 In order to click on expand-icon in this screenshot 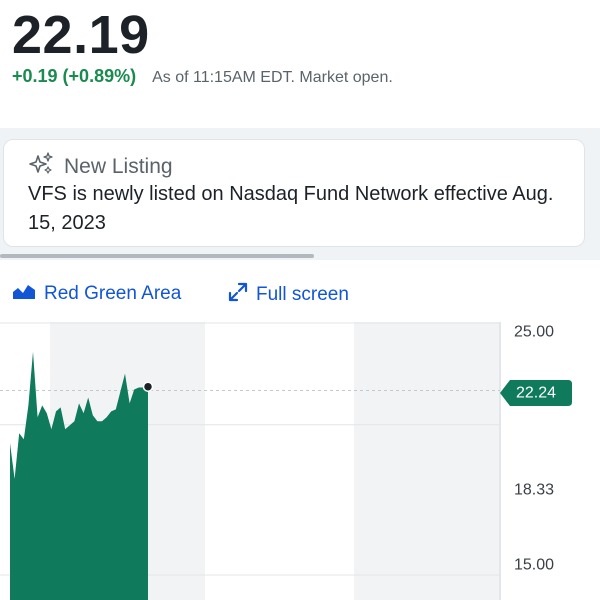, I will do `click(238, 295)`.